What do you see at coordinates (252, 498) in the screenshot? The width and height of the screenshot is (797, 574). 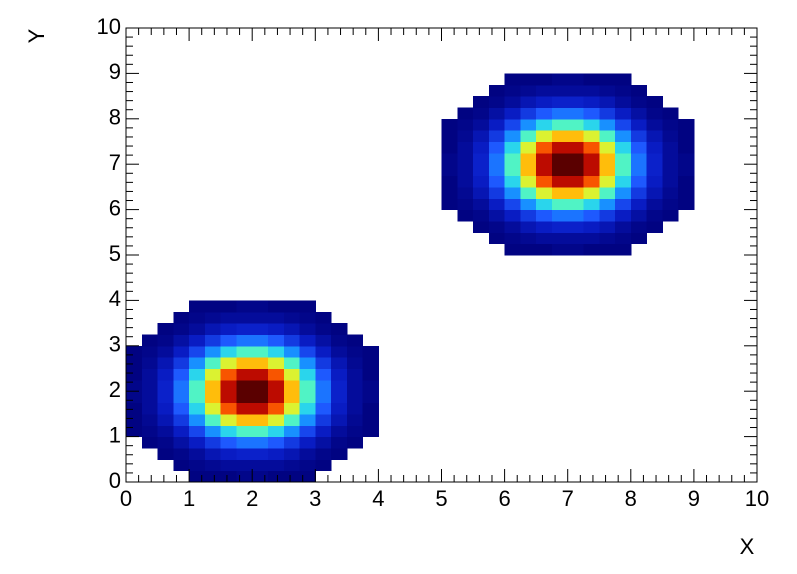 I see `x-tick-label: 2` at bounding box center [252, 498].